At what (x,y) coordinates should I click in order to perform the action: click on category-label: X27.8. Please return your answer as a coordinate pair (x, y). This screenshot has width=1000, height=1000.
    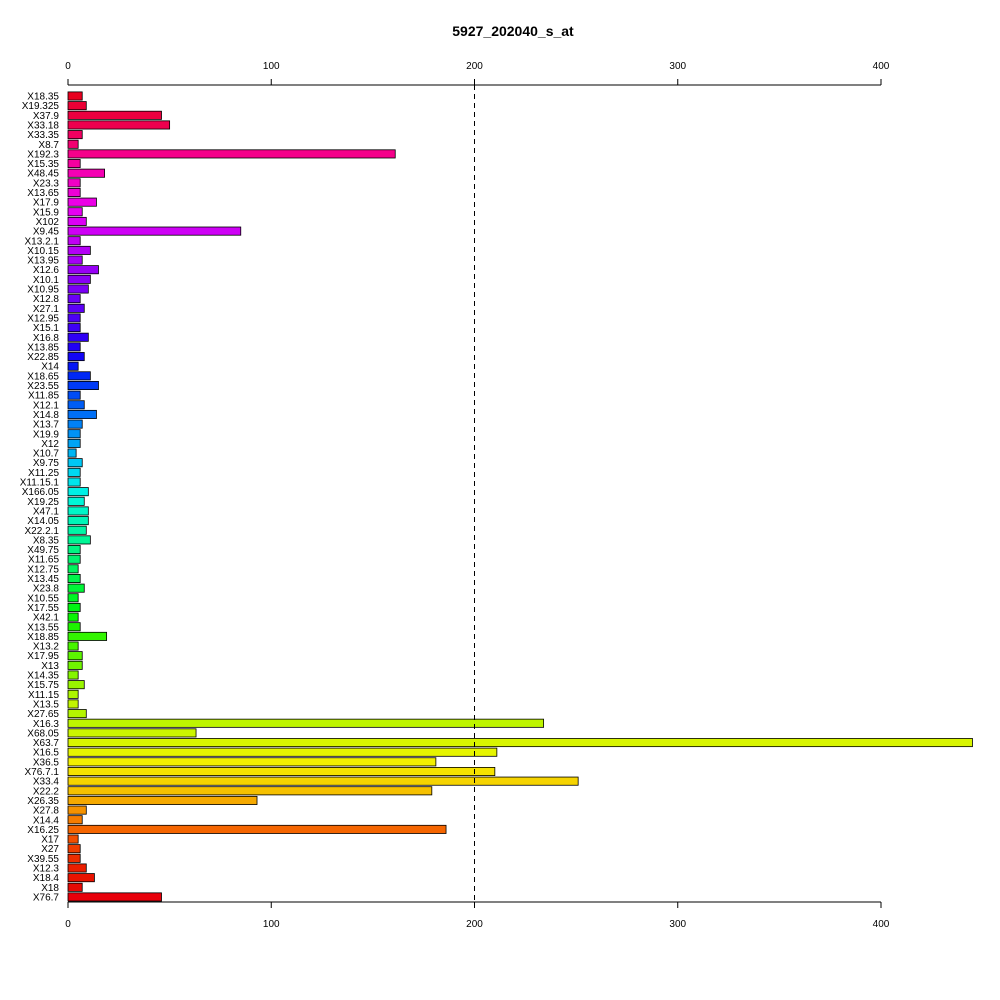
    Looking at the image, I should click on (46, 811).